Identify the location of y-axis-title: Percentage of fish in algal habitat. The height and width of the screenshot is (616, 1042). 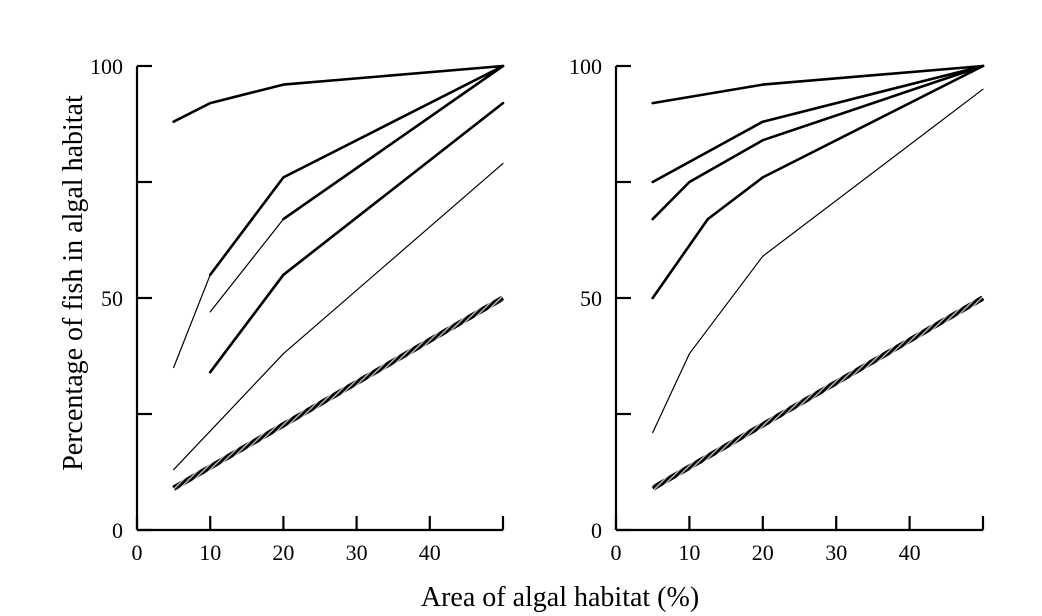
(73, 283).